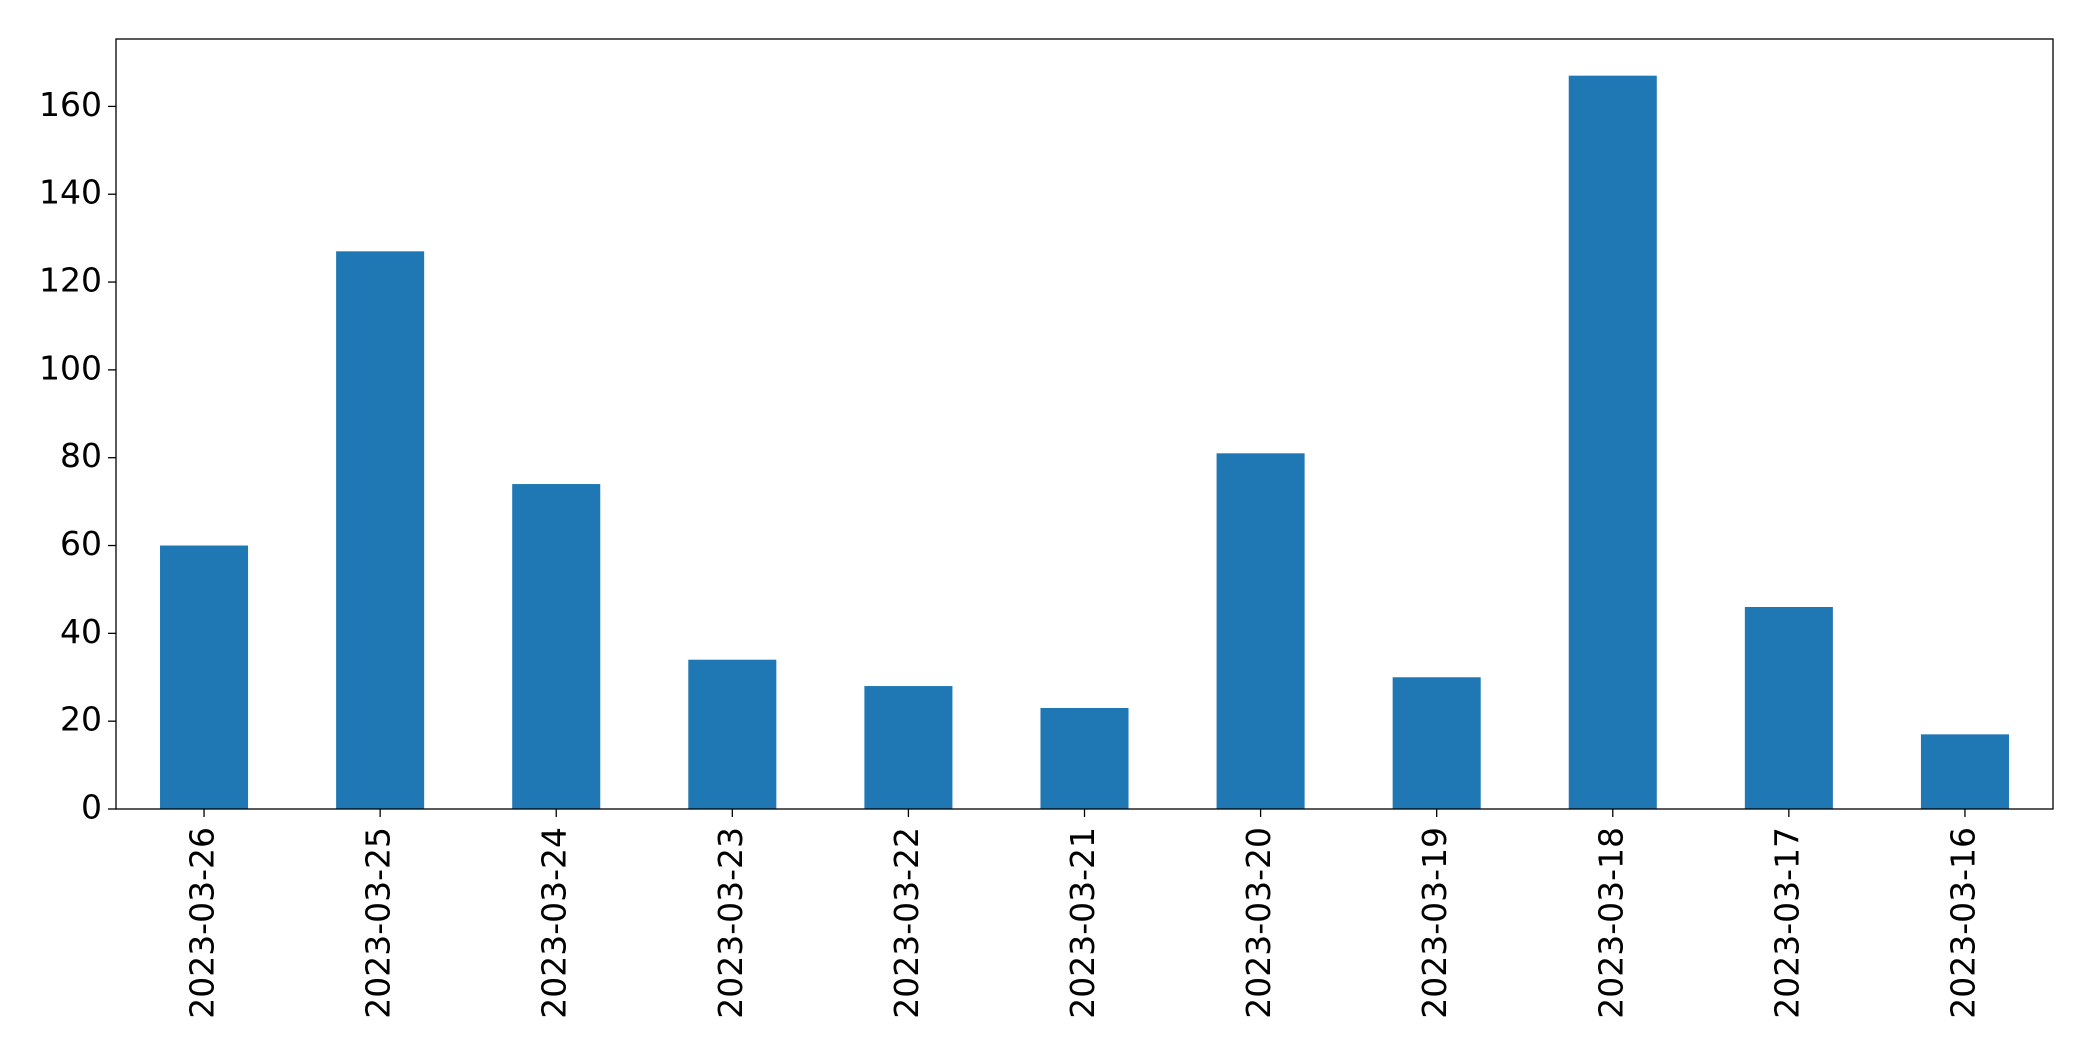  Describe the element at coordinates (81, 719) in the screenshot. I see `y-tick-label: 20` at that location.